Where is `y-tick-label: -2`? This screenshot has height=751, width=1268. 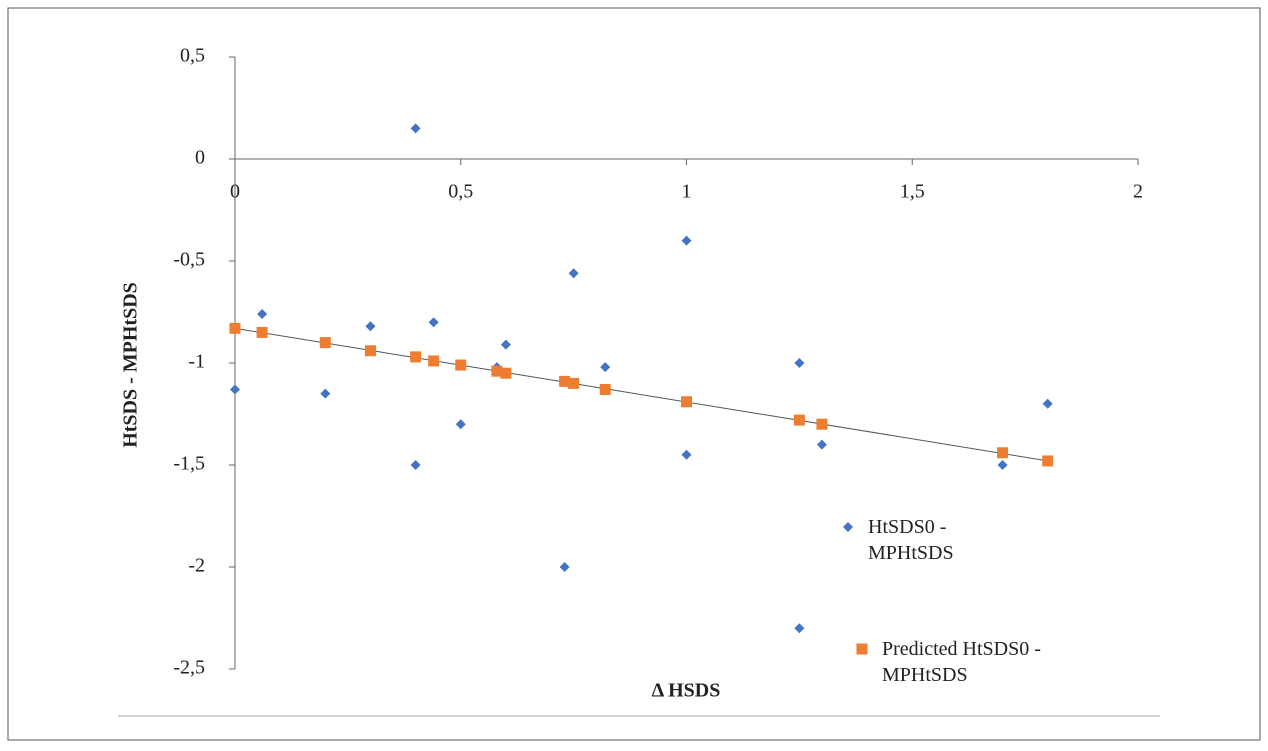
y-tick-label: -2 is located at coordinates (196, 566).